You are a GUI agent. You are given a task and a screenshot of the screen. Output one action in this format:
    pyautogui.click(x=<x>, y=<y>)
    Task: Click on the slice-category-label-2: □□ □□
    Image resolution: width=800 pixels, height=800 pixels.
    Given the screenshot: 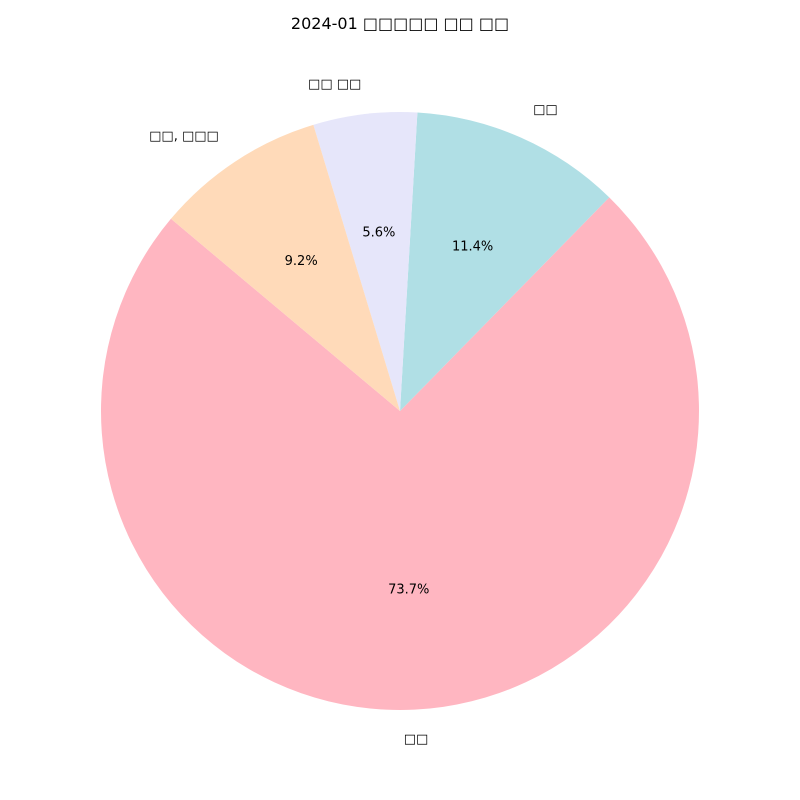 What is the action you would take?
    pyautogui.click(x=334, y=84)
    